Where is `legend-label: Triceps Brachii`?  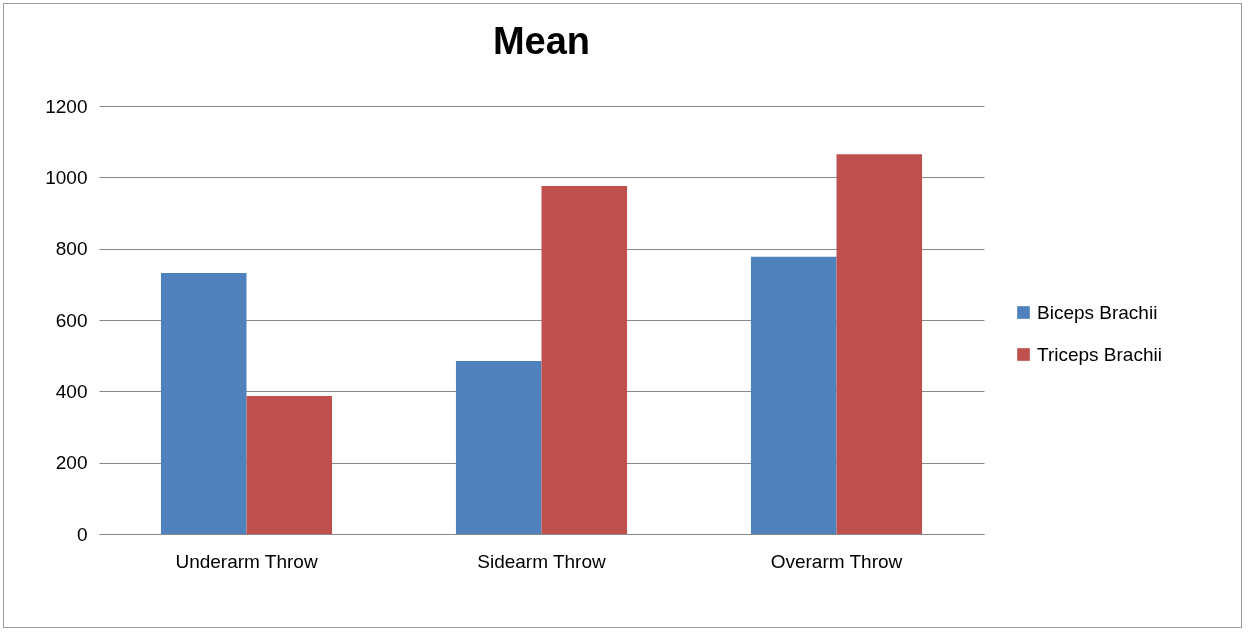 legend-label: Triceps Brachii is located at coordinates (1099, 354).